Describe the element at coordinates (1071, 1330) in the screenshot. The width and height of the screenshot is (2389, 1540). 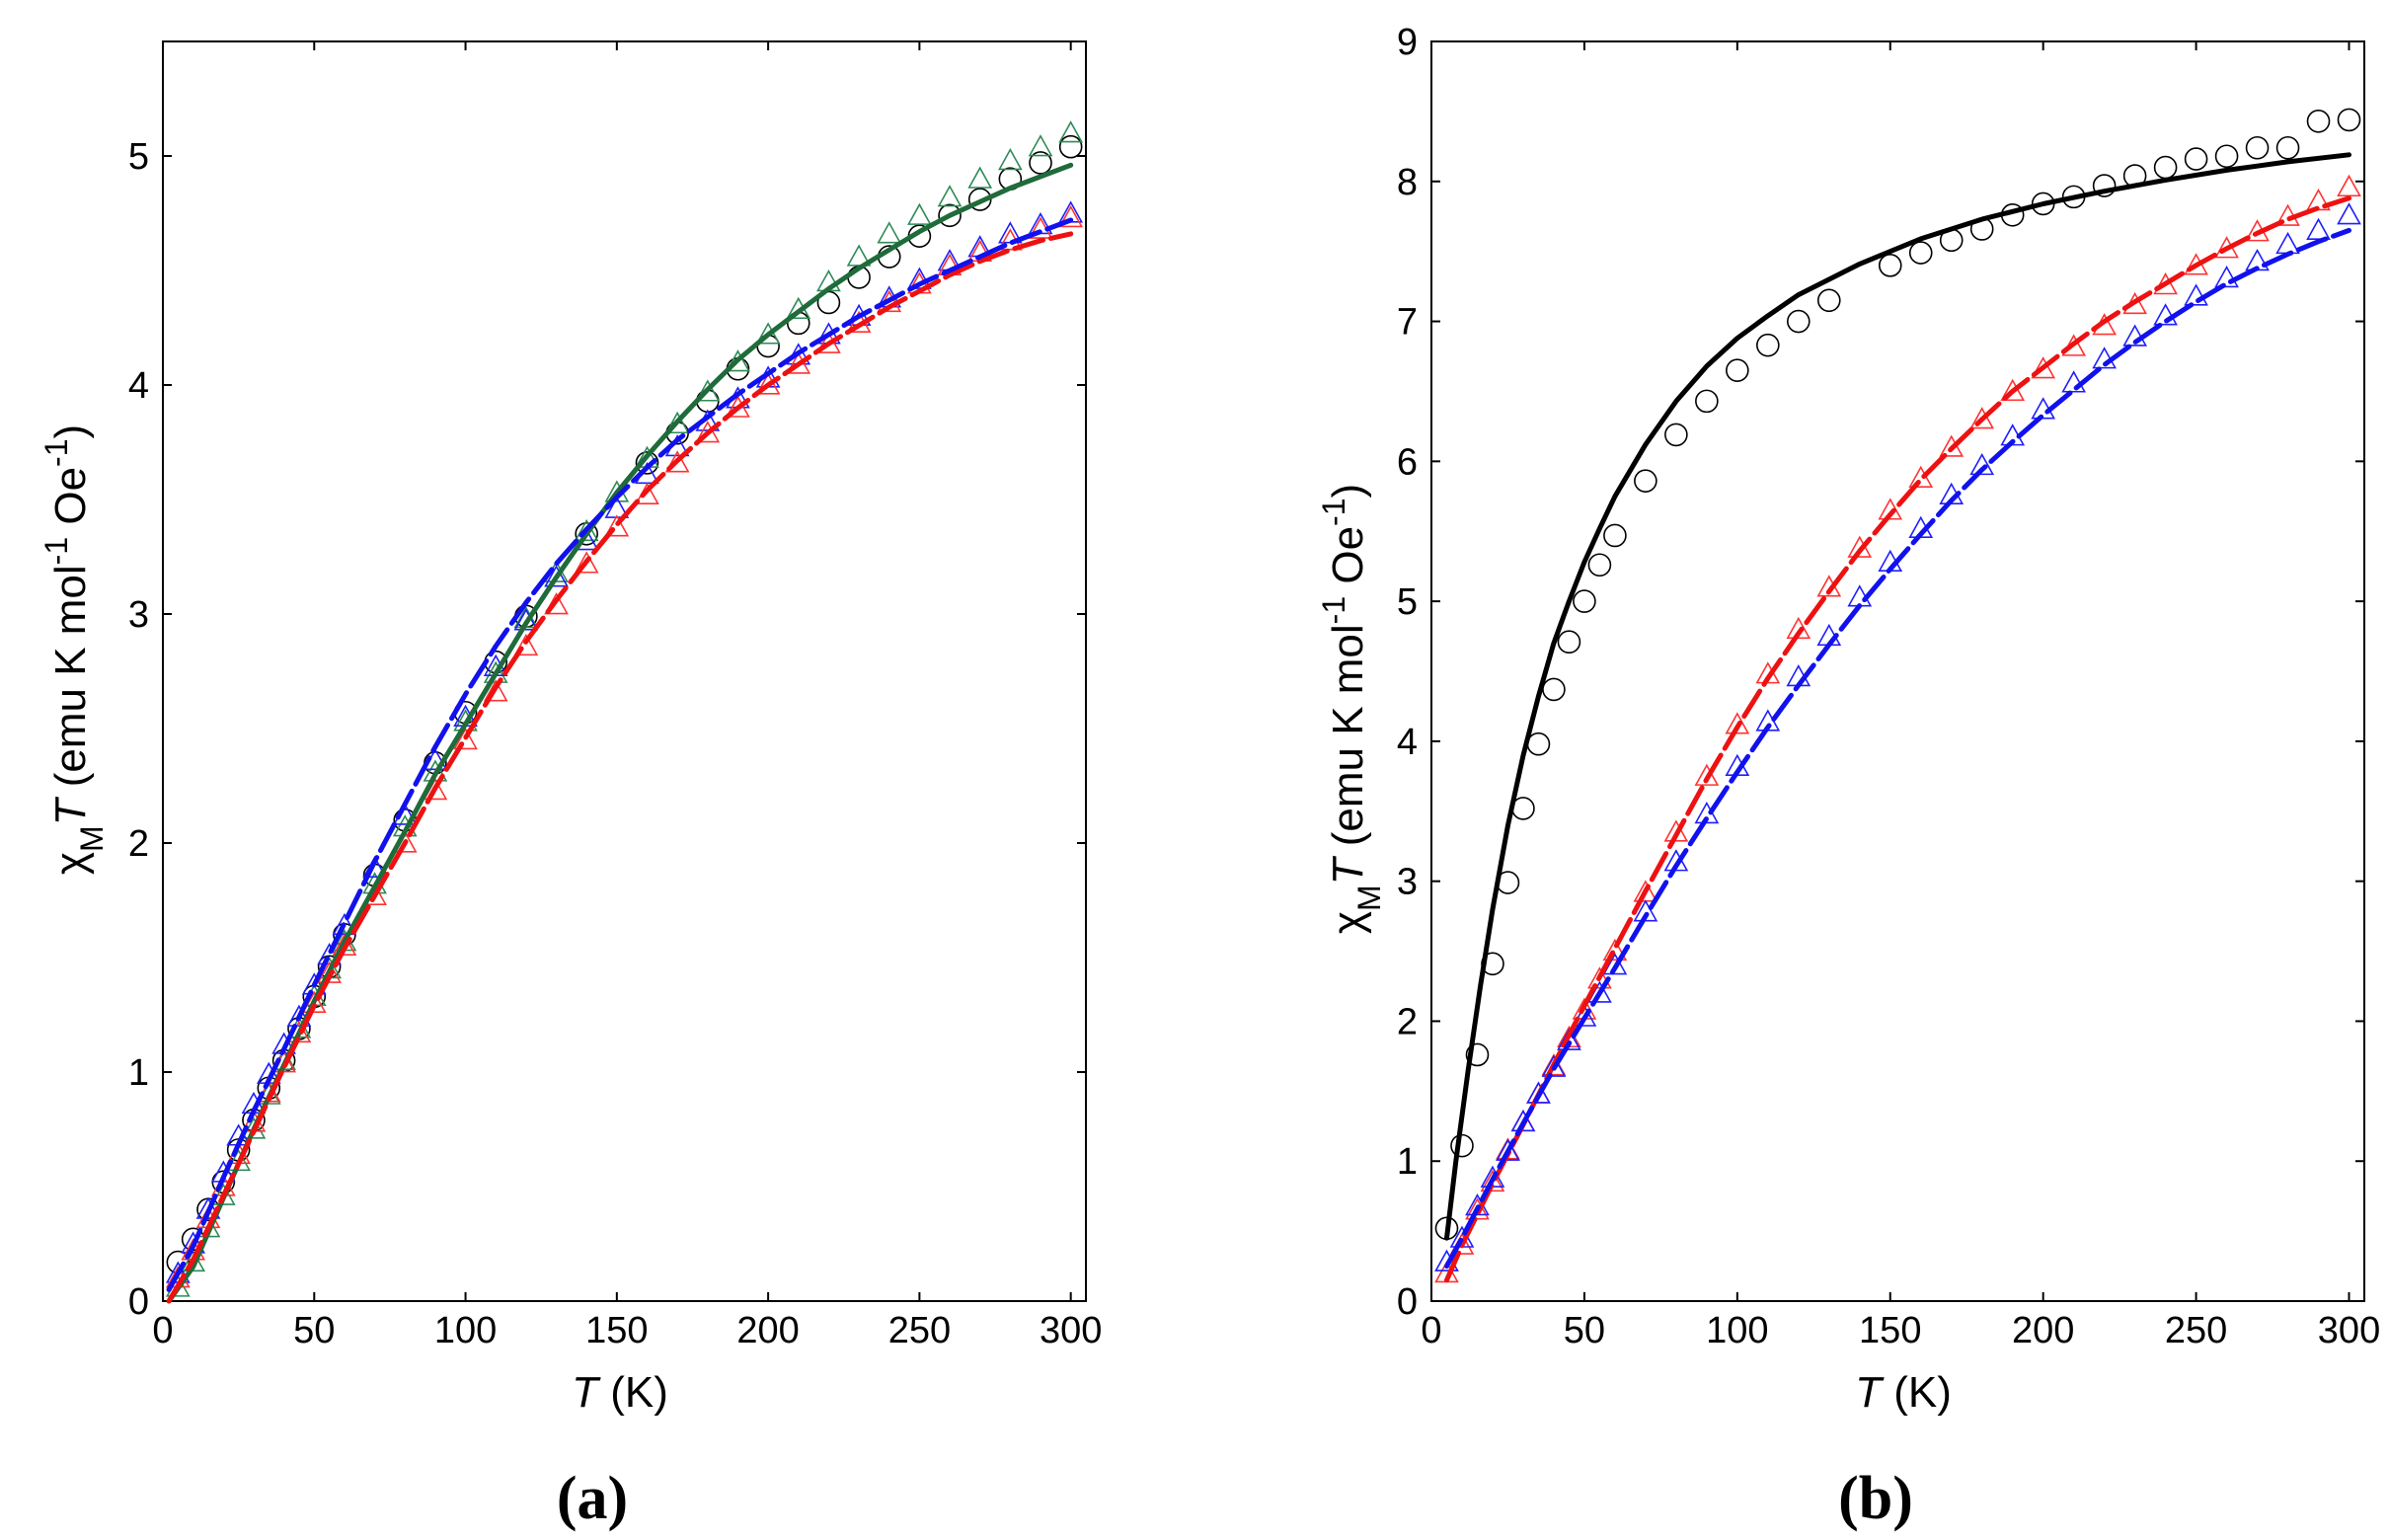
I see `x-tick-label-a: 300` at that location.